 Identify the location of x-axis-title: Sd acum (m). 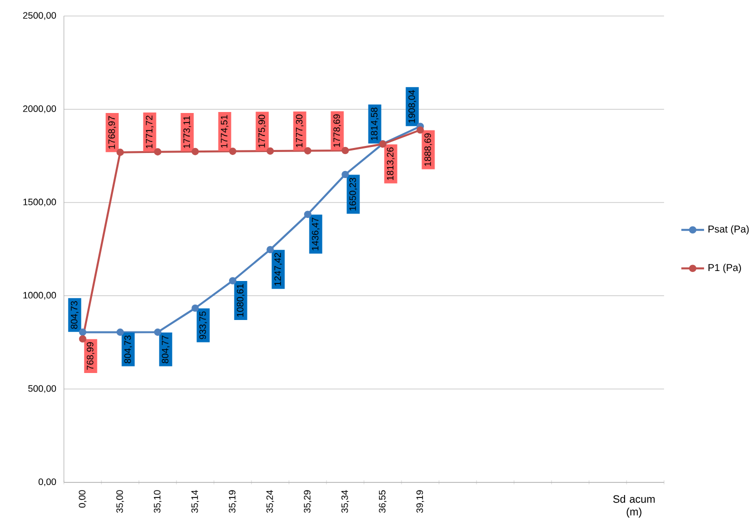
(634, 506).